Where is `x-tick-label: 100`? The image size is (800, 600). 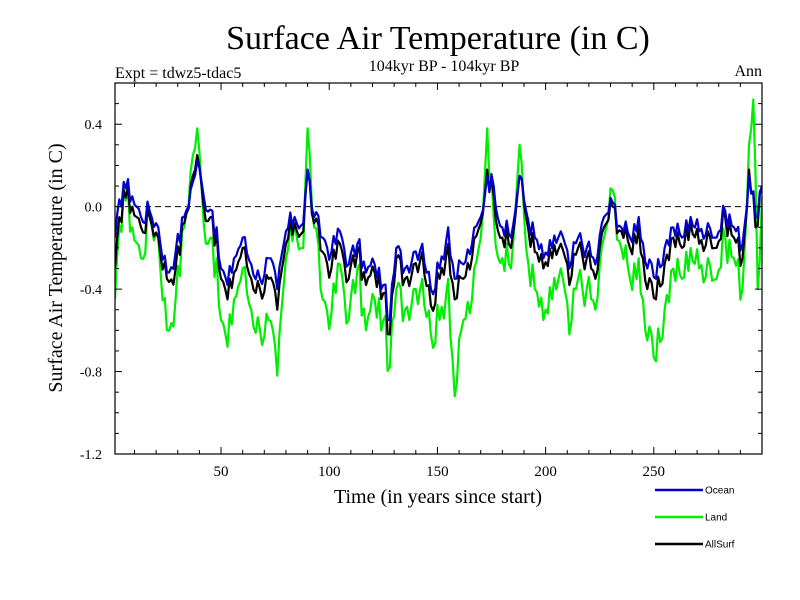
x-tick-label: 100 is located at coordinates (329, 472).